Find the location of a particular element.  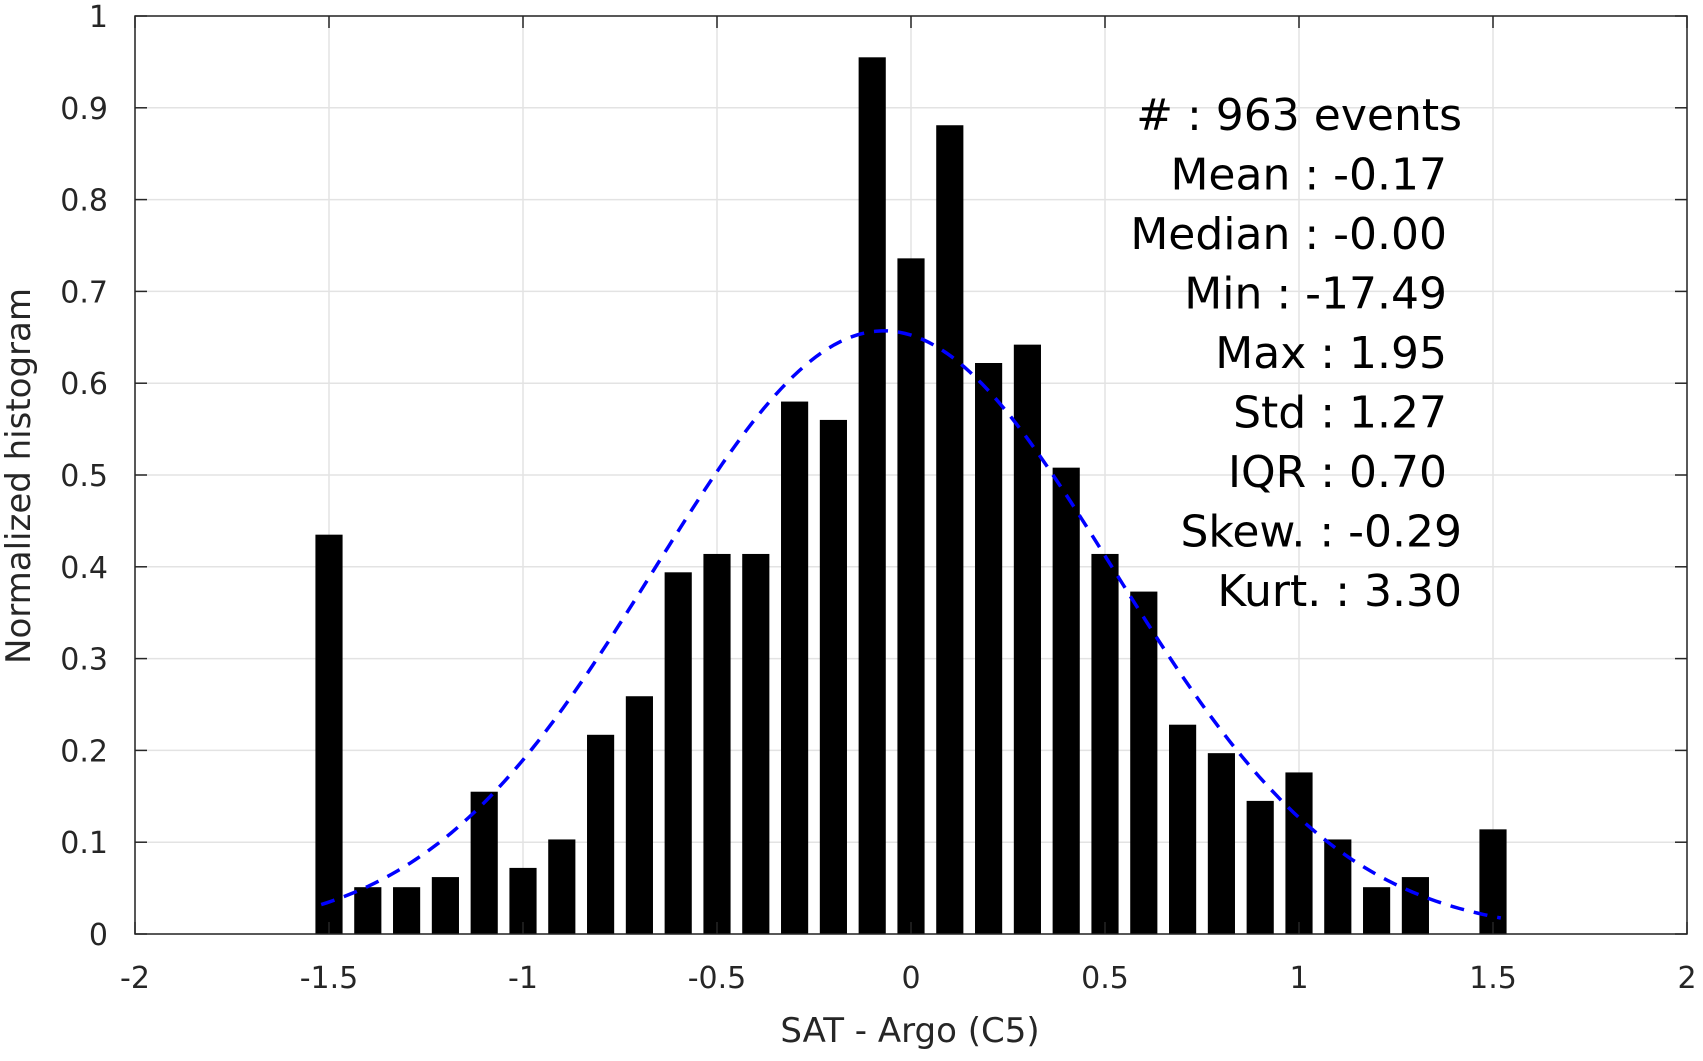

y-tick-label: 0 is located at coordinates (98, 935).